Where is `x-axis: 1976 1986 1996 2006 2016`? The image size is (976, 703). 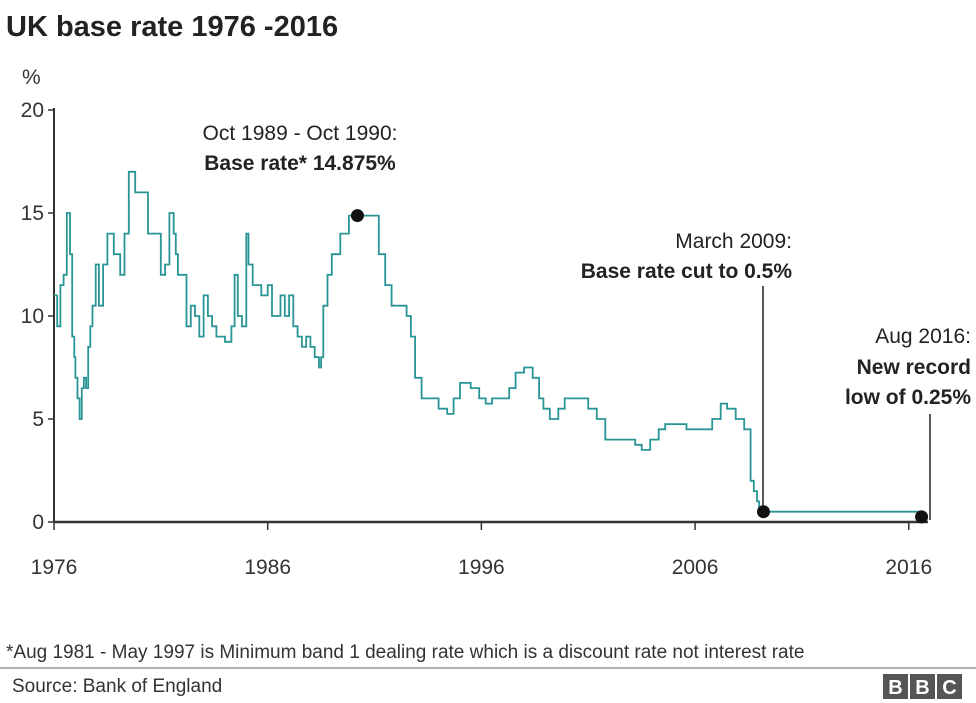 x-axis: 1976 1986 1996 2006 2016 is located at coordinates (481, 549).